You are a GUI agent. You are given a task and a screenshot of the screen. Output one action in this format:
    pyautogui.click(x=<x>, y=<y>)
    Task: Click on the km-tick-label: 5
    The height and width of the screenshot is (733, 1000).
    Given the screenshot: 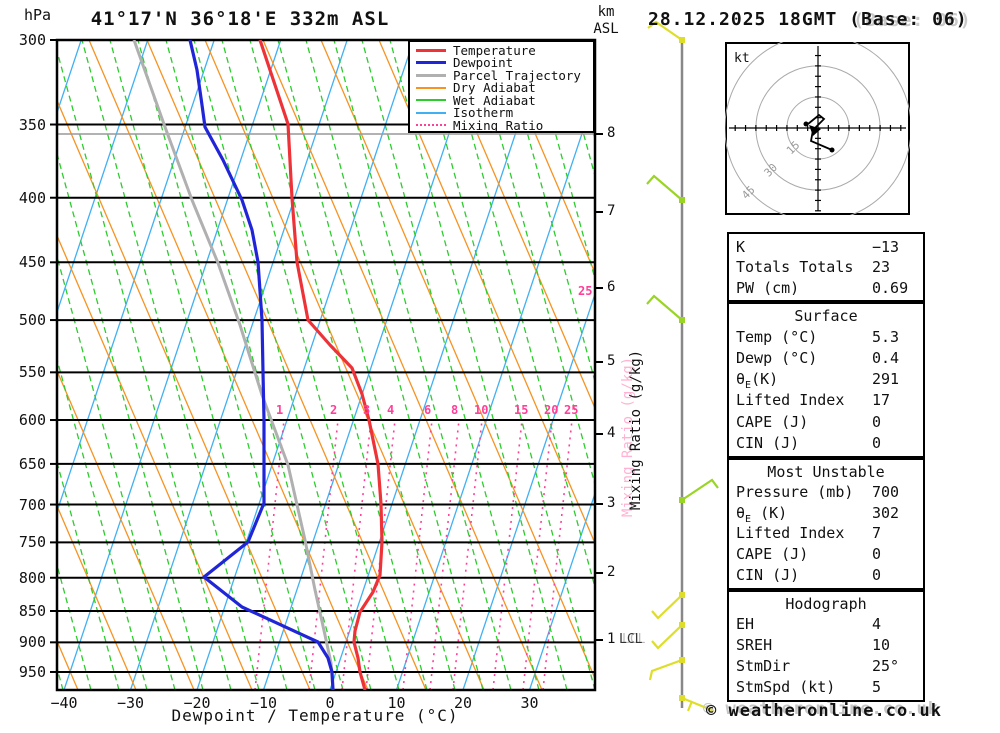 What is the action you would take?
    pyautogui.click(x=611, y=361)
    